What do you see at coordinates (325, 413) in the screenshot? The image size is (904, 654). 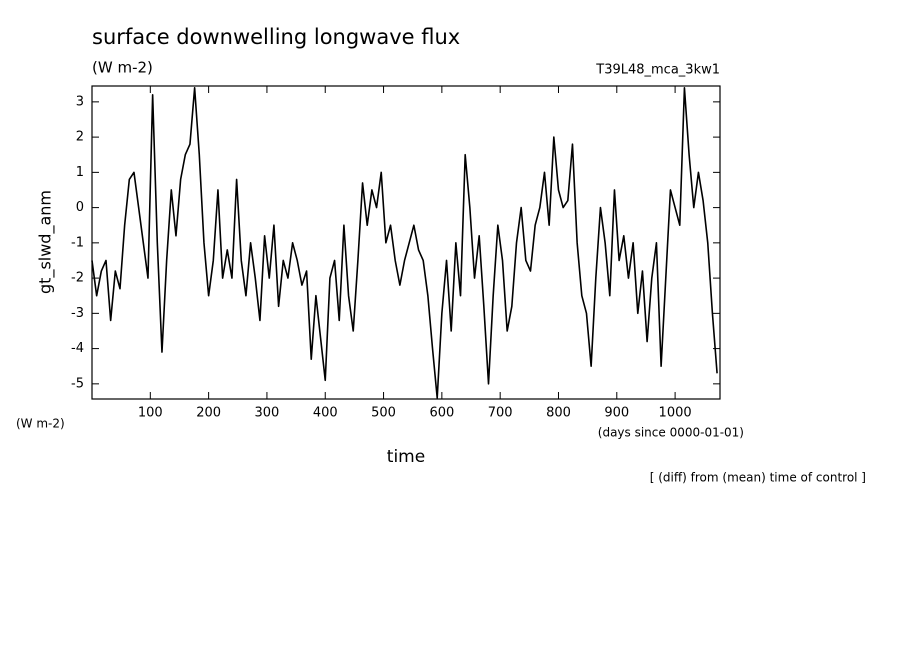 I see `x-tick-label: 400` at bounding box center [325, 413].